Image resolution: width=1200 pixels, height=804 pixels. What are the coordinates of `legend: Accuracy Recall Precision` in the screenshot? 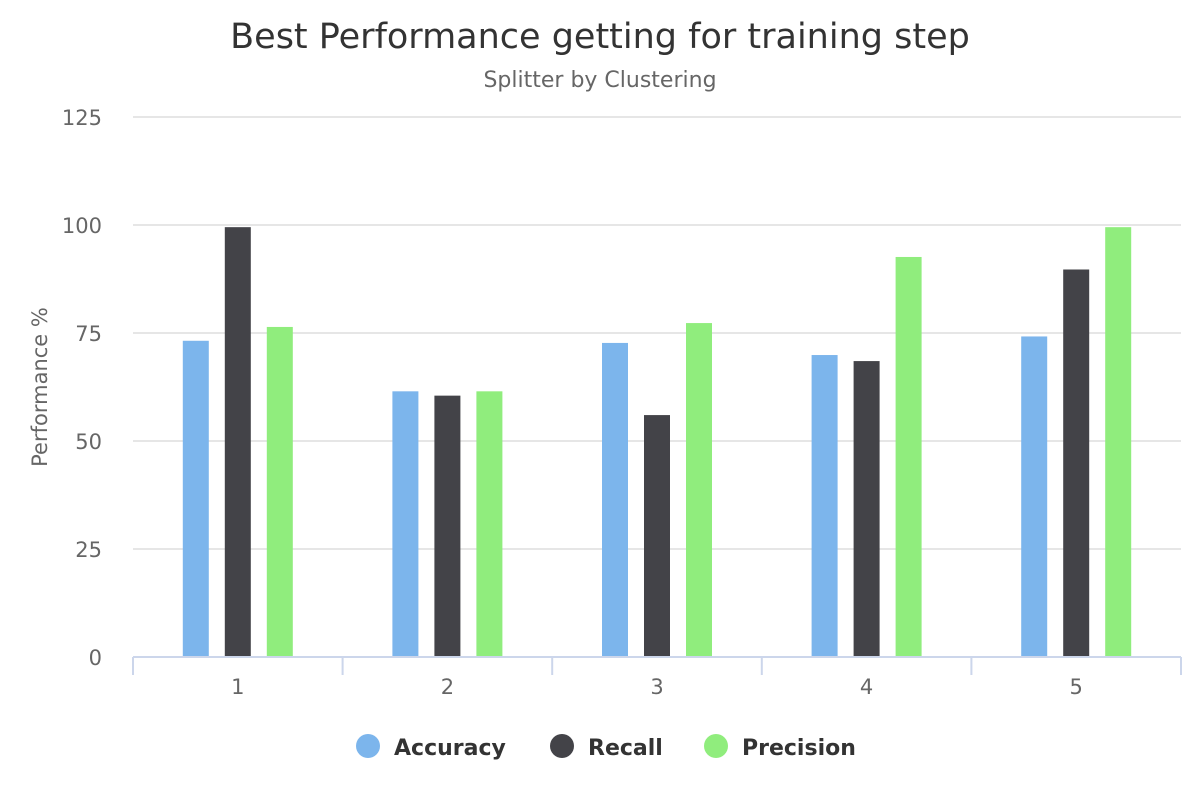 It's located at (606, 747).